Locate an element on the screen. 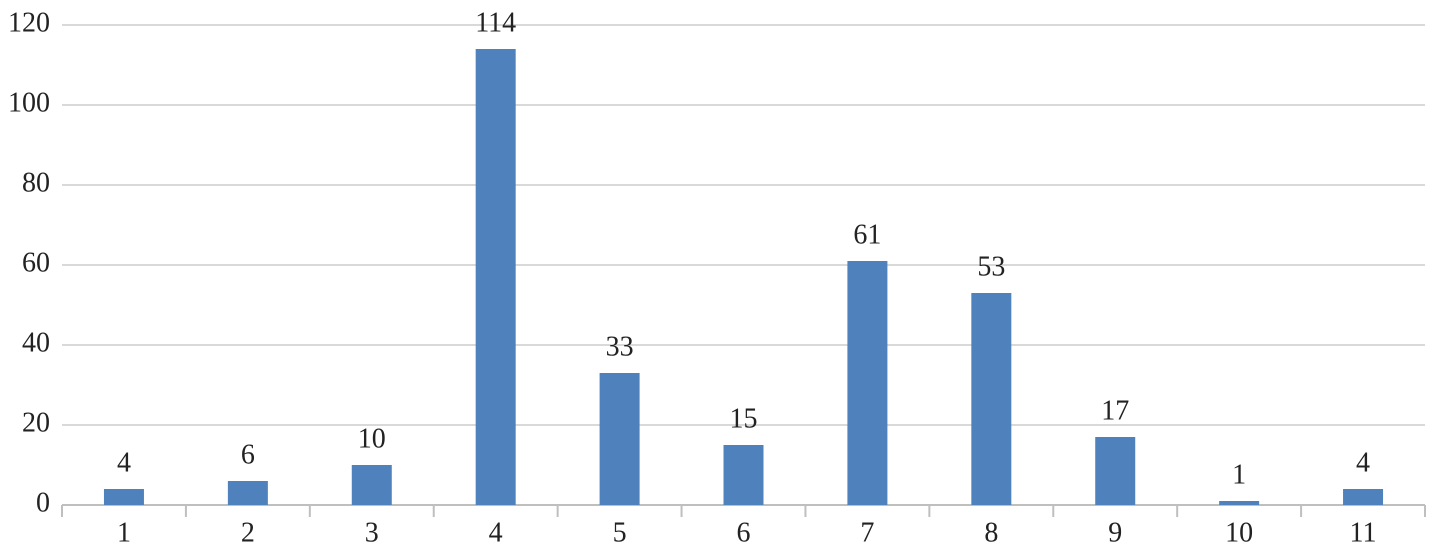 The image size is (1437, 552). data-label: 17 is located at coordinates (1115, 410).